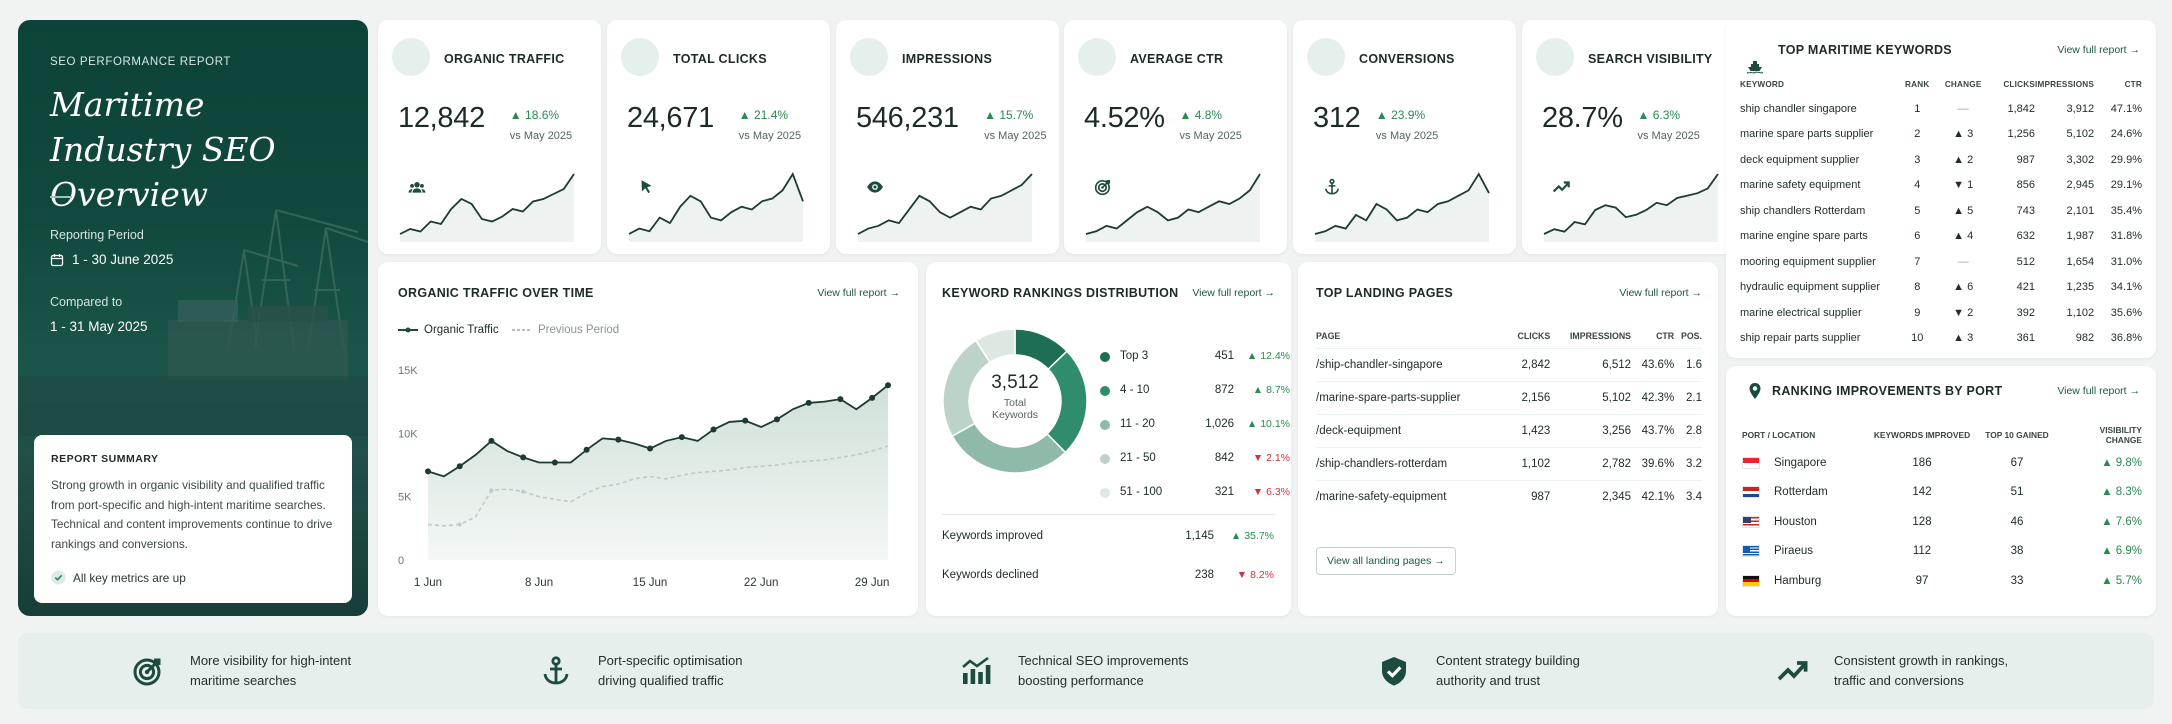 The width and height of the screenshot is (2172, 724). I want to click on highlight-line-1: More visibility for high-intent, so click(271, 660).